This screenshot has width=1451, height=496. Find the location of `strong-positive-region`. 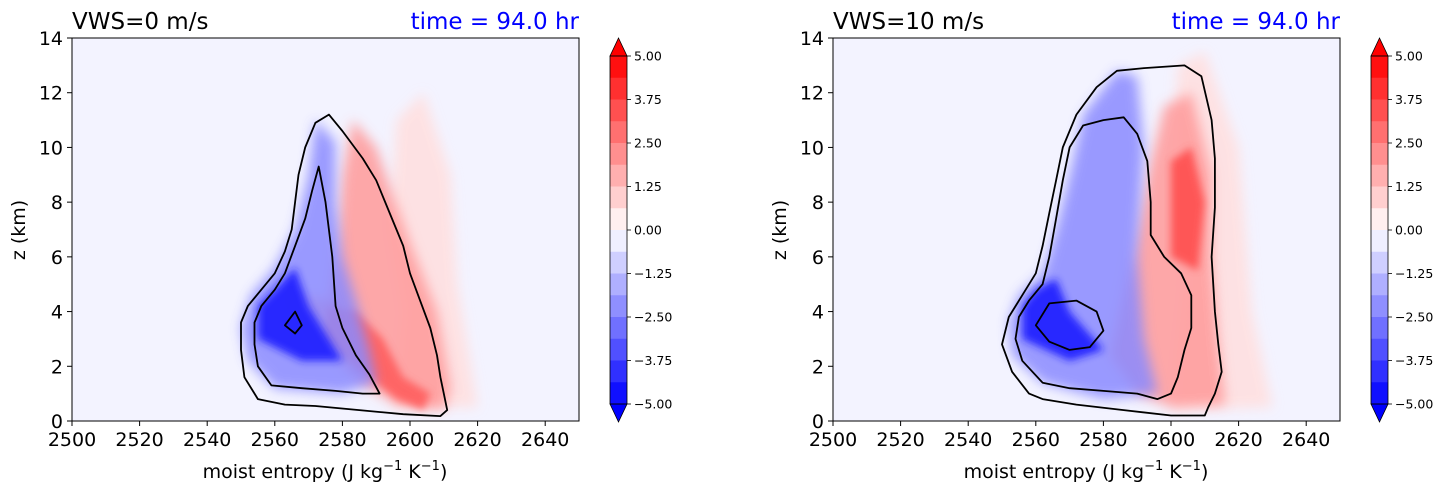

strong-positive-region is located at coordinates (1188, 209).